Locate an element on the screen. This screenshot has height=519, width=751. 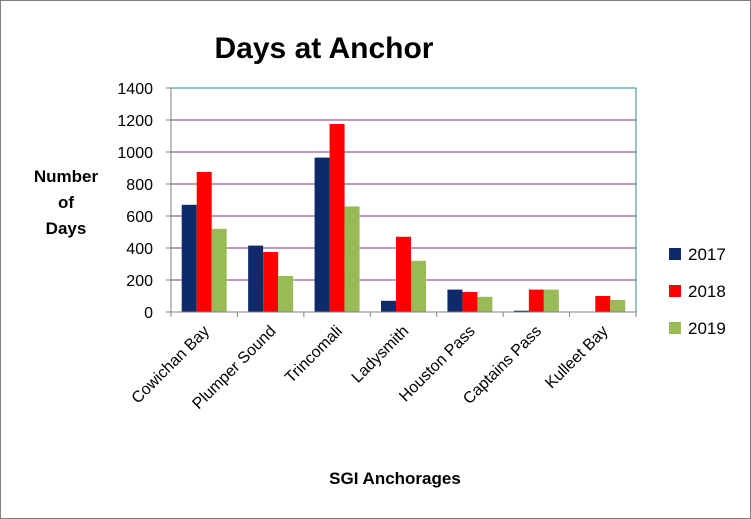
x-tick-label: Ladysmith is located at coordinates (381, 355).